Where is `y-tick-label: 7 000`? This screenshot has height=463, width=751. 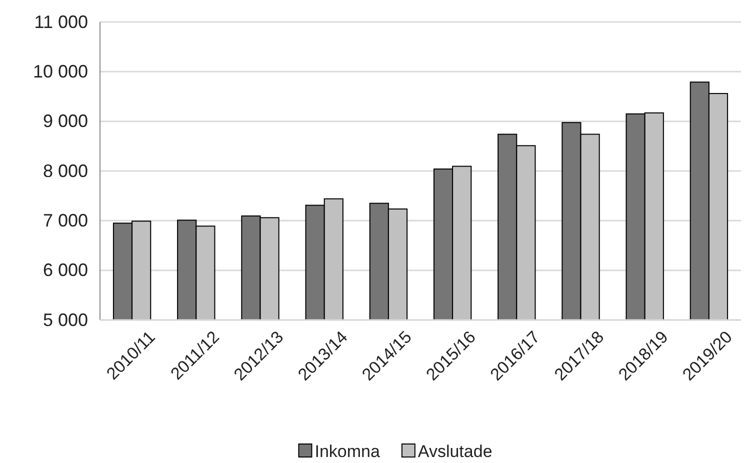
y-tick-label: 7 000 is located at coordinates (65, 220).